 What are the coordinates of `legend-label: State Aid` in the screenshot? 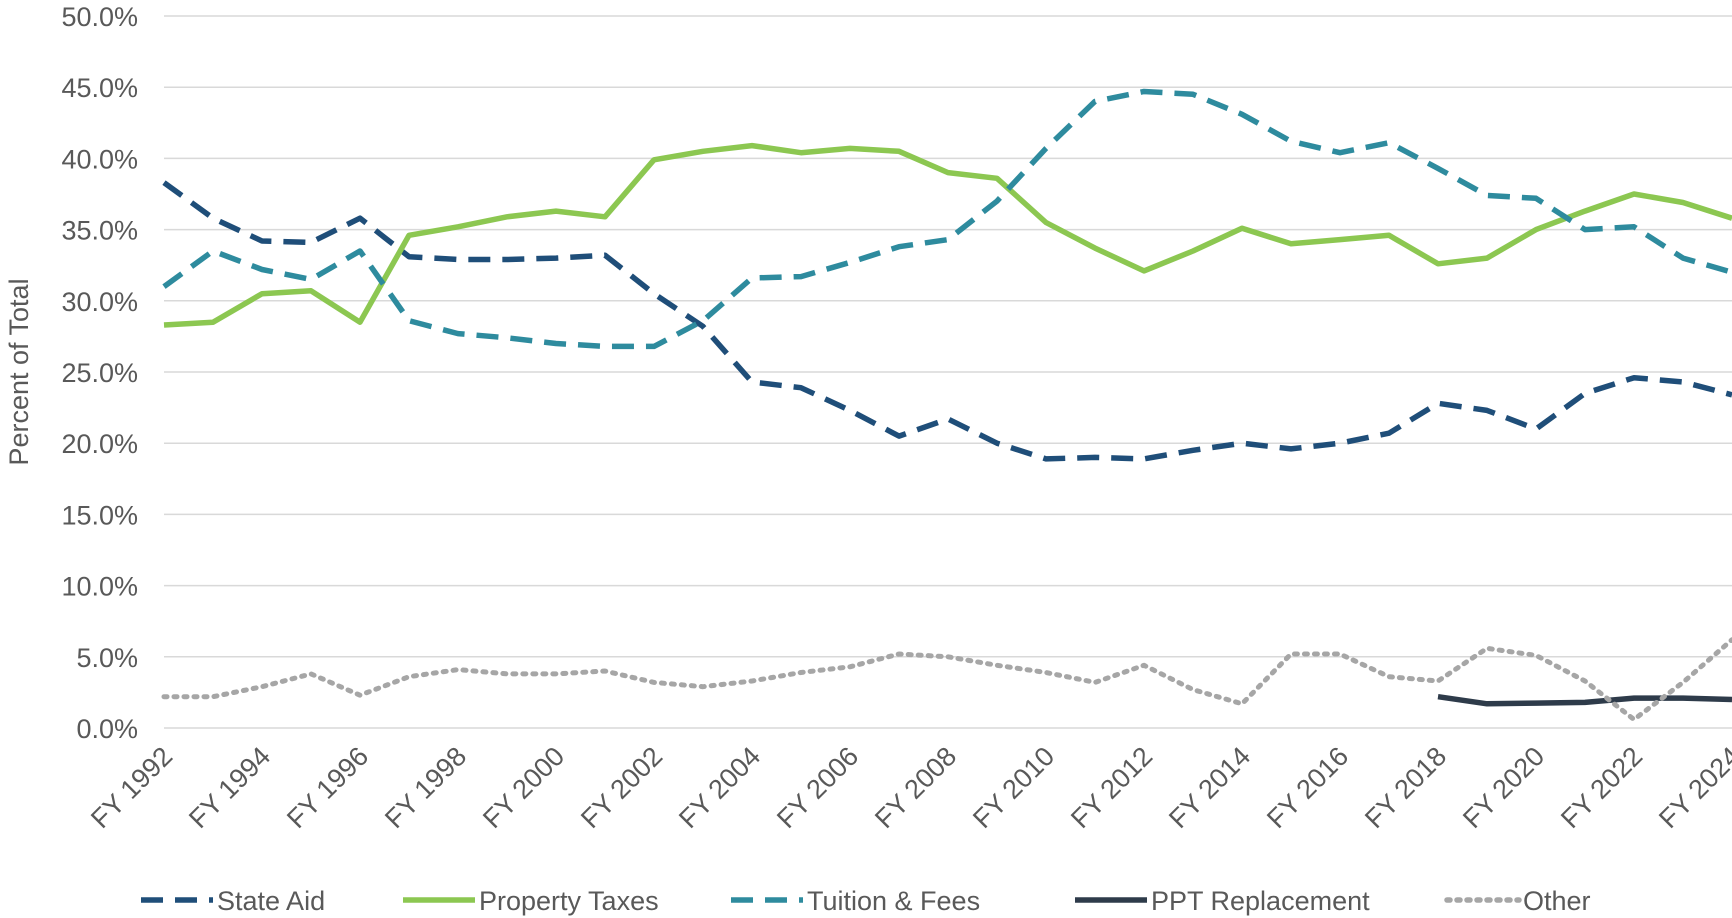 It's located at (271, 901).